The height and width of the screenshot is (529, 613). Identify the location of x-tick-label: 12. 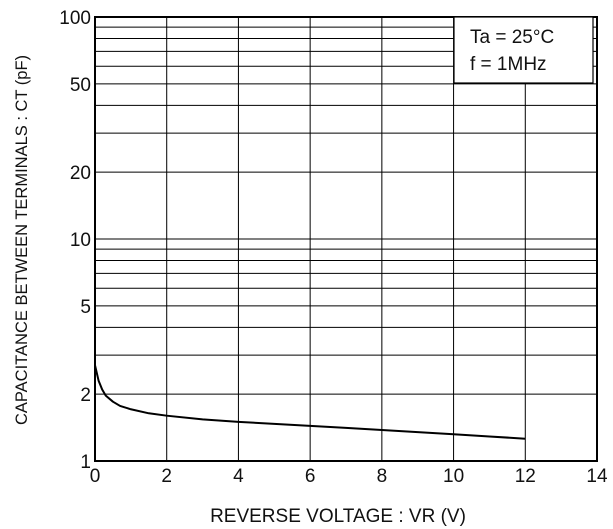
(525, 476).